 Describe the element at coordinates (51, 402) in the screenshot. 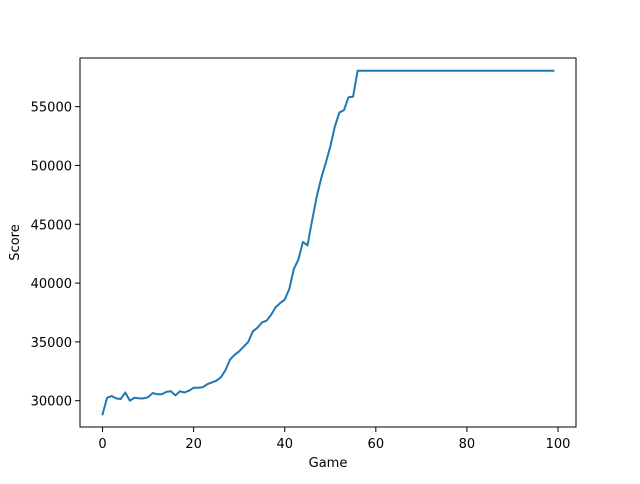

I see `y-tick-label: 30000` at that location.